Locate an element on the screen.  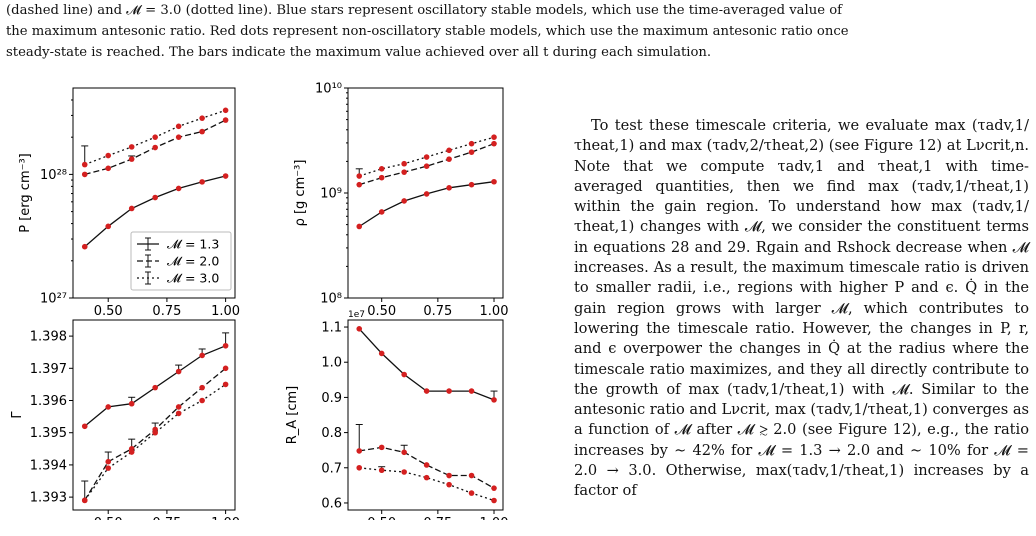
y-tick-label: 0.8 is located at coordinates (331, 433).